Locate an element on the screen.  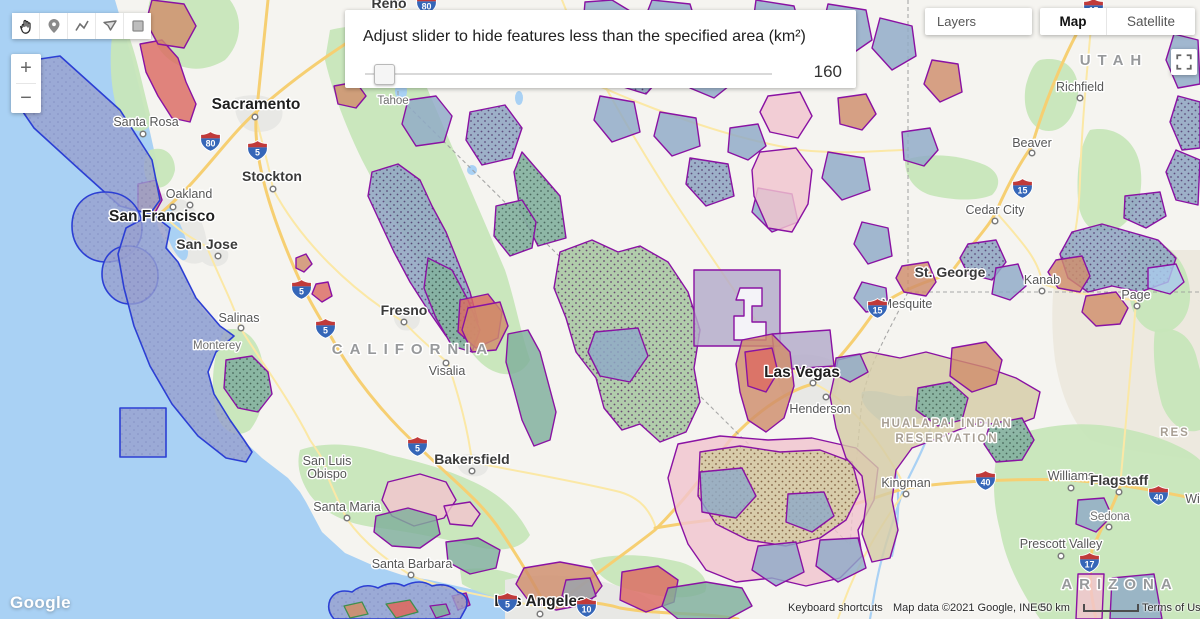
svg-text: 5 is located at coordinates (325, 331).